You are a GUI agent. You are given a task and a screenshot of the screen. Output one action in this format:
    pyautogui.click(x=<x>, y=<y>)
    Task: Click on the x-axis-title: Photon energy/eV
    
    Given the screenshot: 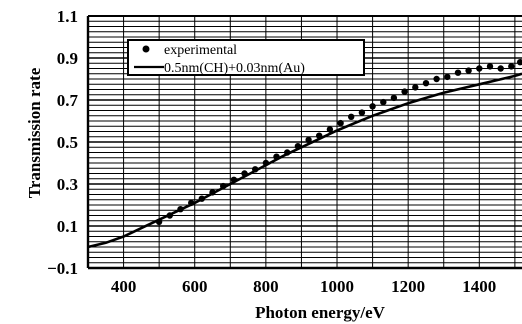 What is the action you would take?
    pyautogui.click(x=320, y=312)
    